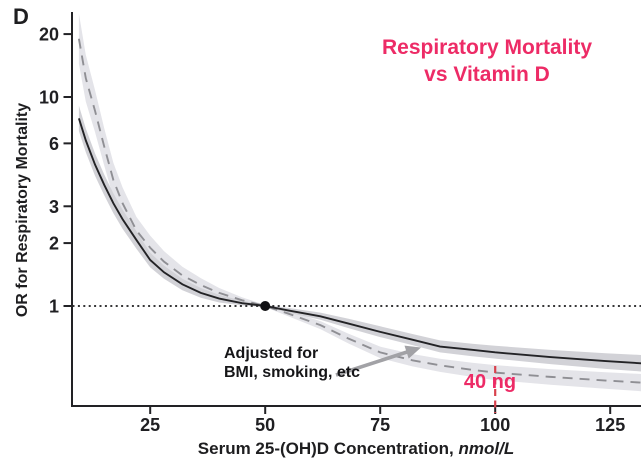 Image resolution: width=641 pixels, height=468 pixels. Describe the element at coordinates (486, 448) in the screenshot. I see `x-axis-title-unit: nmol/L` at that location.